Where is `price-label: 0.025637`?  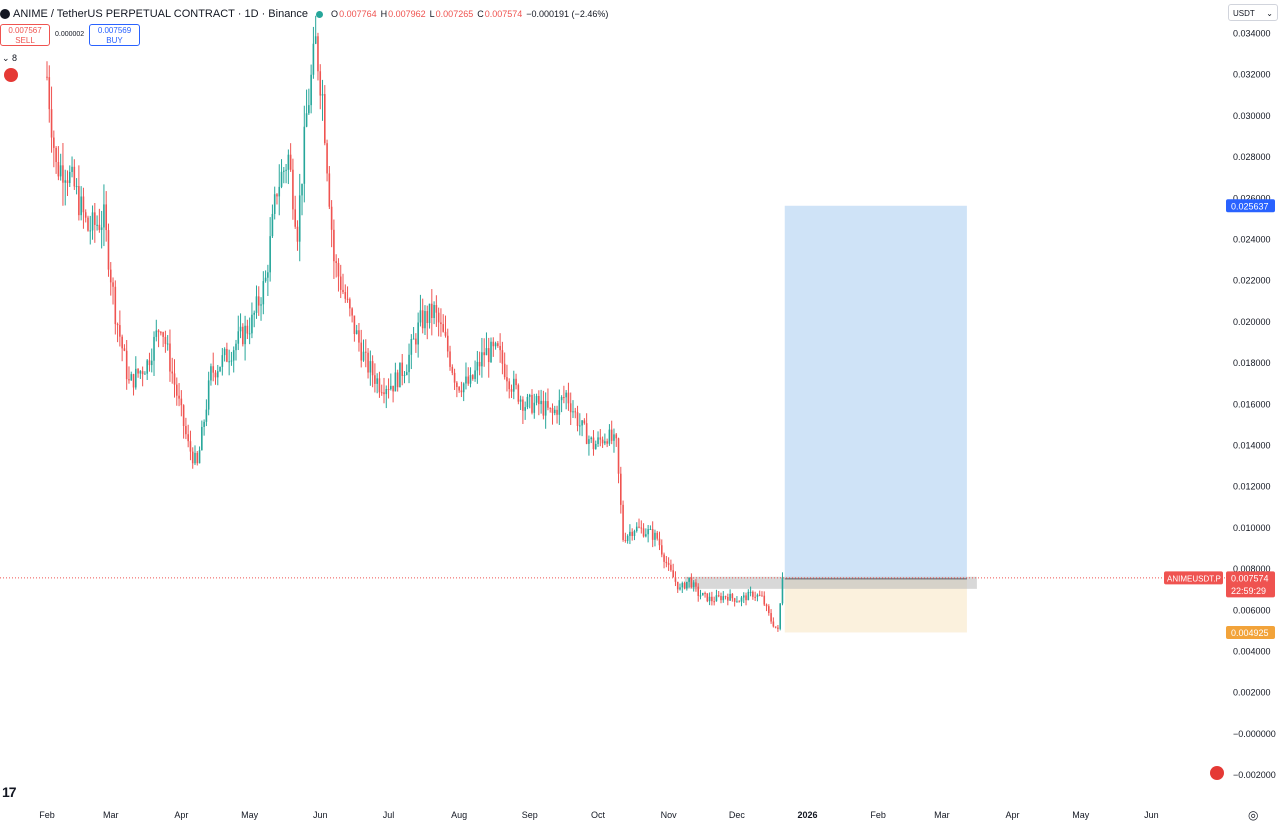 price-label: 0.025637 is located at coordinates (1250, 206).